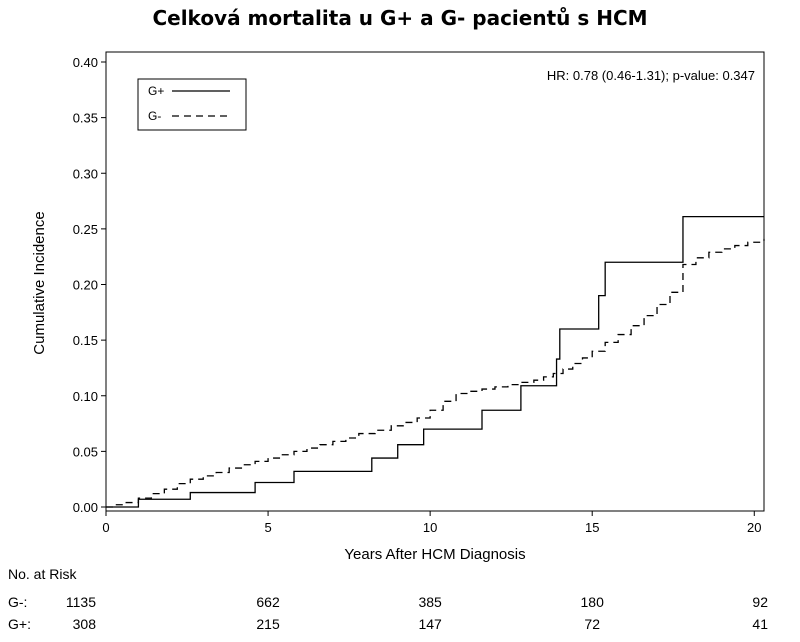 The image size is (800, 642). Describe the element at coordinates (156, 91) in the screenshot. I see `legend-label-g-plus: G+` at that location.